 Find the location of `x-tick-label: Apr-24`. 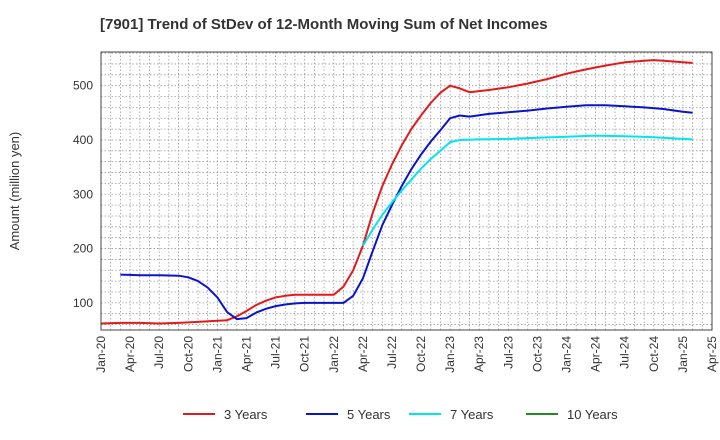

x-tick-label: Apr-24 is located at coordinates (596, 354).